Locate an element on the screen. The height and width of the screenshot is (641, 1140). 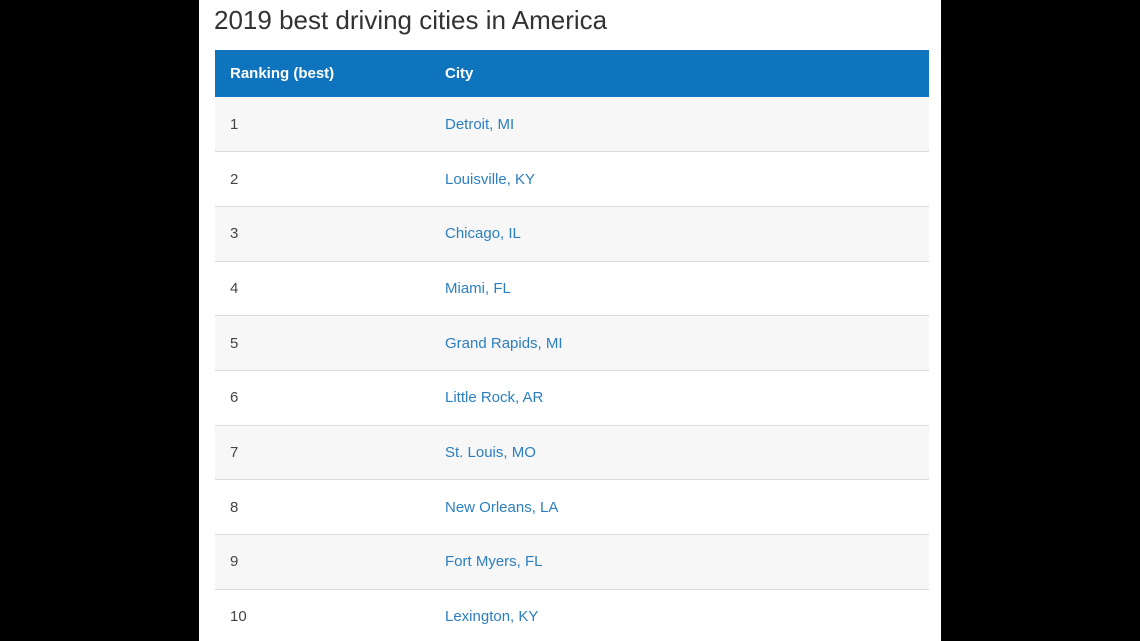
table-row: 8 New Orleans, LA is located at coordinates (572, 507).